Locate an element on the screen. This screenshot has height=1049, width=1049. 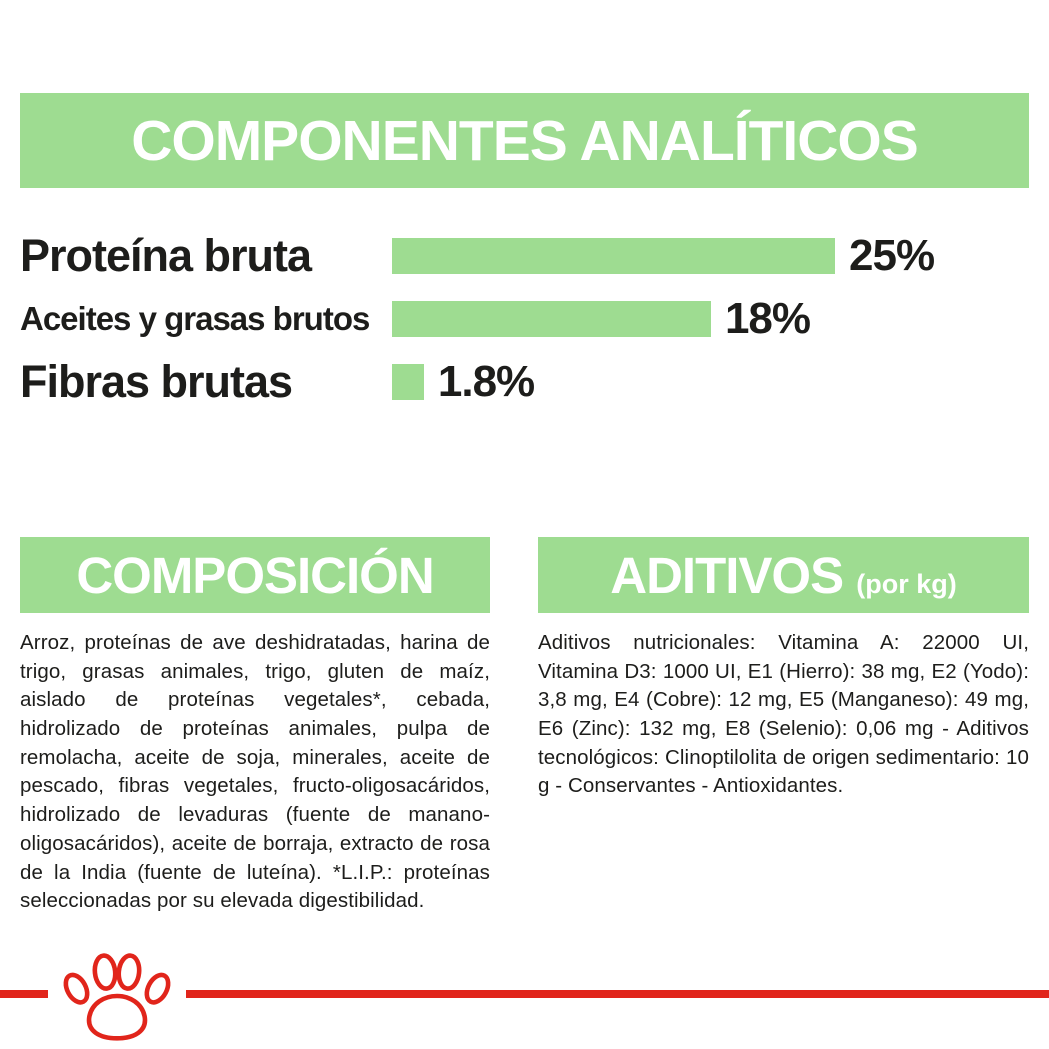
analytical-components-header: COMPONENTES ANALÍTICOS is located at coordinates (524, 140).